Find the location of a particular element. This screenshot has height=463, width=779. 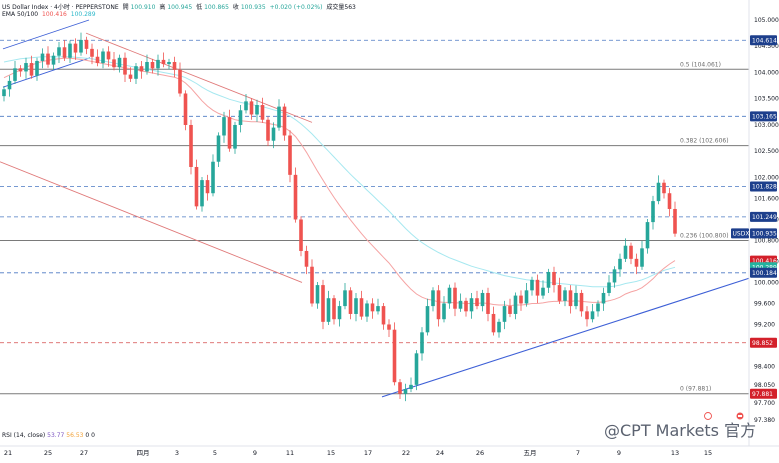

long-downtrend-line is located at coordinates (151, 222).